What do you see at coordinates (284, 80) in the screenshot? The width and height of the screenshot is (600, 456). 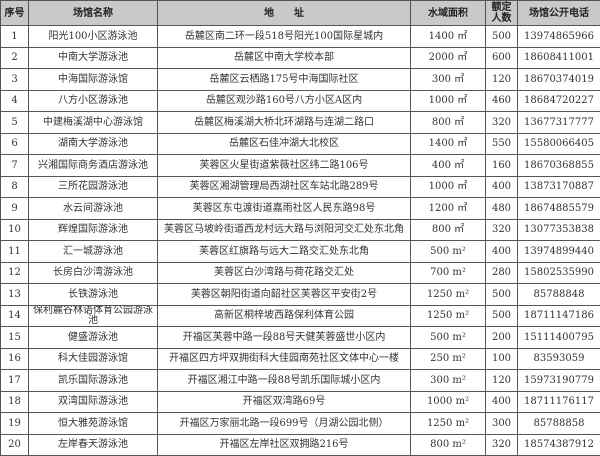 I see `venue-address: 岳麓区云栖路175号中海国际社区` at bounding box center [284, 80].